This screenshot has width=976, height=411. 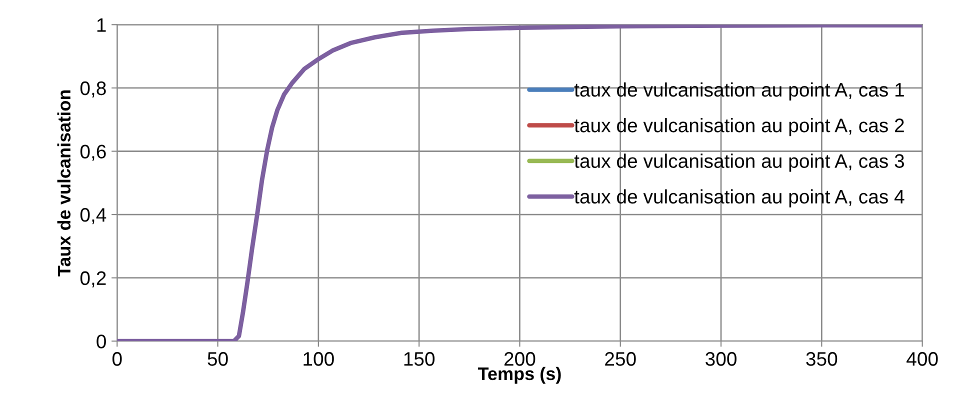 I want to click on x-tick-label: 0, so click(x=117, y=359).